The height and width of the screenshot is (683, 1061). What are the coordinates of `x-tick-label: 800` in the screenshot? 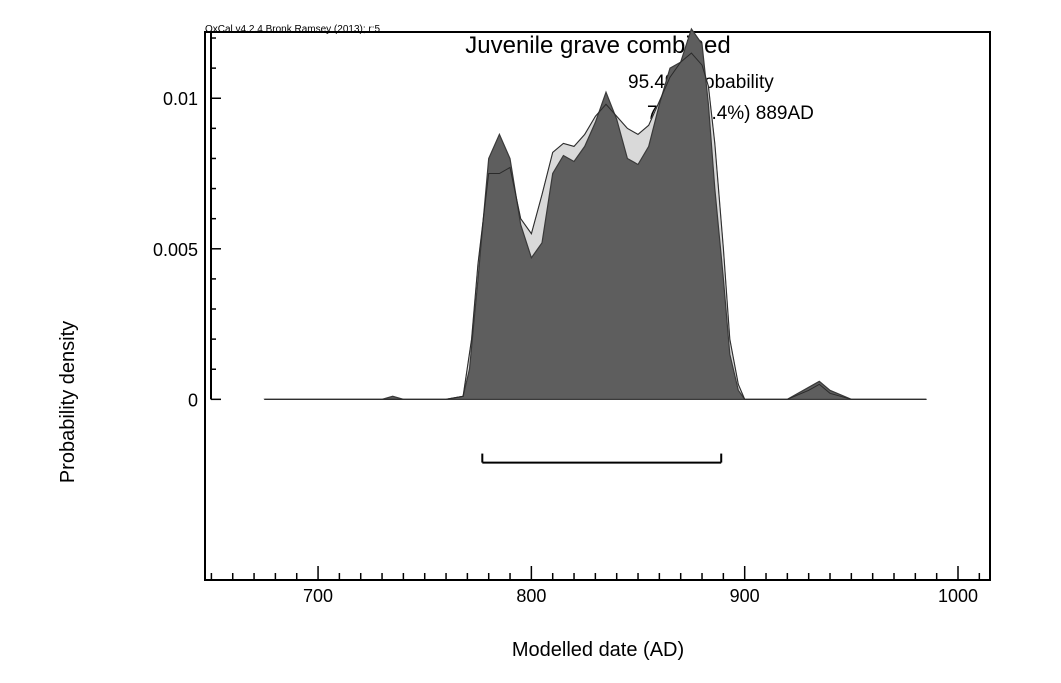 It's located at (531, 596).